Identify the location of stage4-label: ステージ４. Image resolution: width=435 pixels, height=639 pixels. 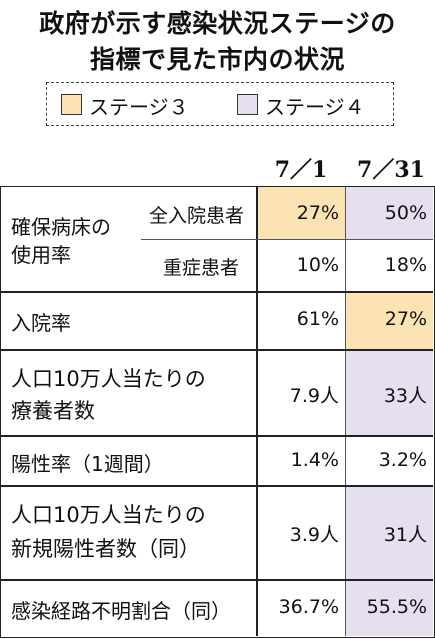
(315, 107).